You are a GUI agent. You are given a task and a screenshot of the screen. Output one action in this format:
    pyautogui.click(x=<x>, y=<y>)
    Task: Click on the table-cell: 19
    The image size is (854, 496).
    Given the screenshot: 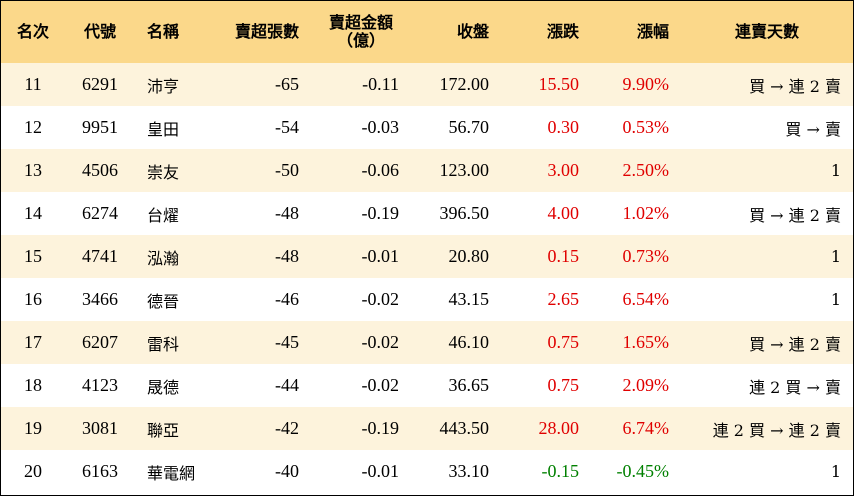 What is the action you would take?
    pyautogui.click(x=33, y=428)
    